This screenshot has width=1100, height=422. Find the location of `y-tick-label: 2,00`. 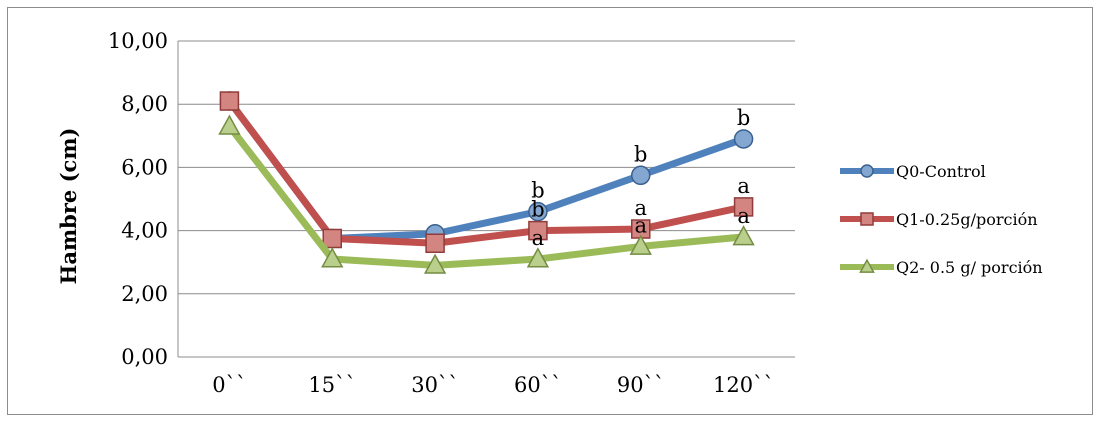

y-tick-label: 2,00 is located at coordinates (144, 294).